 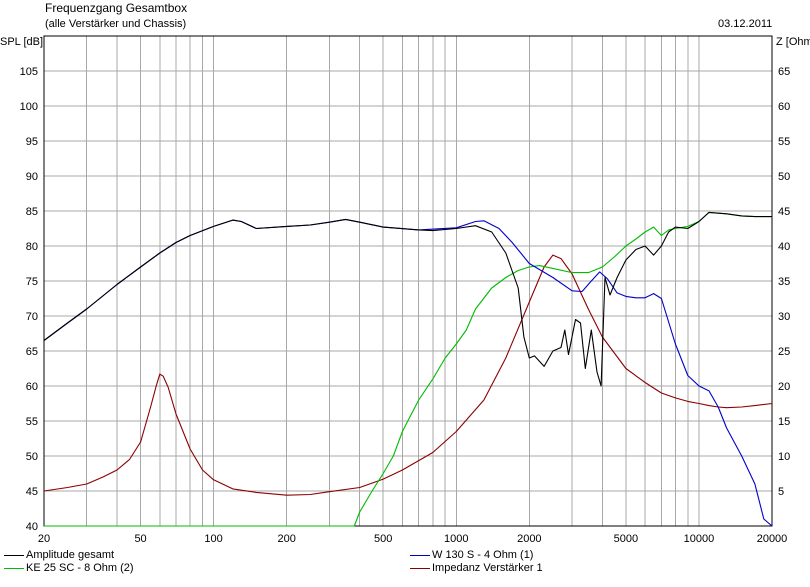 I want to click on y-tick-label-right: 20, so click(x=784, y=387).